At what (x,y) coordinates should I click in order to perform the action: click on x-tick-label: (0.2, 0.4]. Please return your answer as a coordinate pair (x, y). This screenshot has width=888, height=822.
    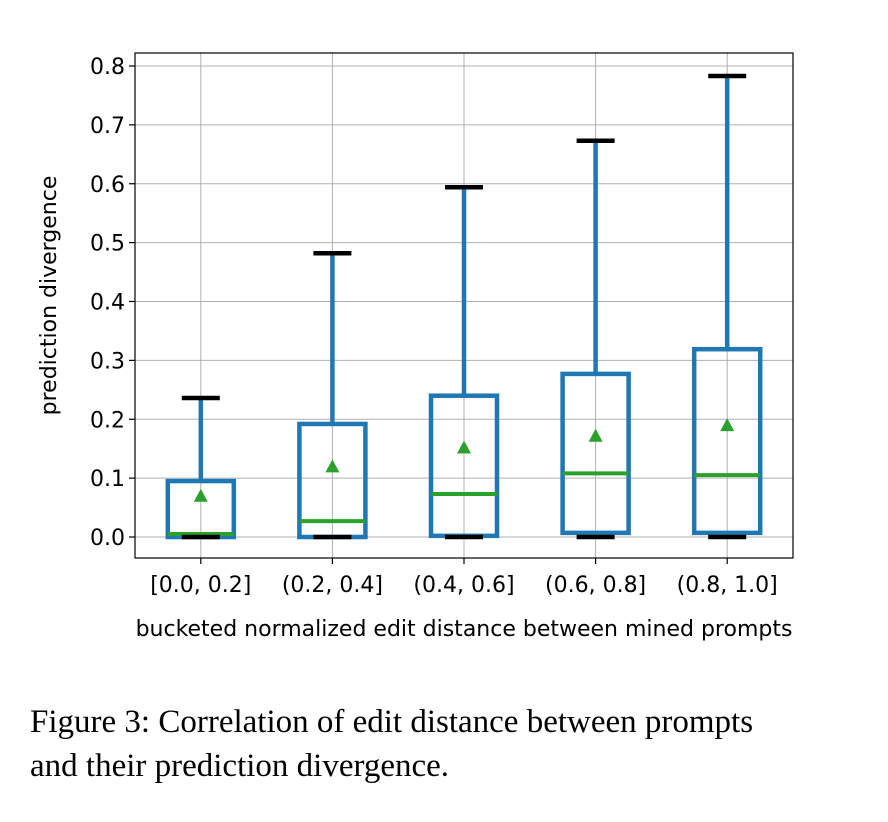
    Looking at the image, I should click on (332, 585).